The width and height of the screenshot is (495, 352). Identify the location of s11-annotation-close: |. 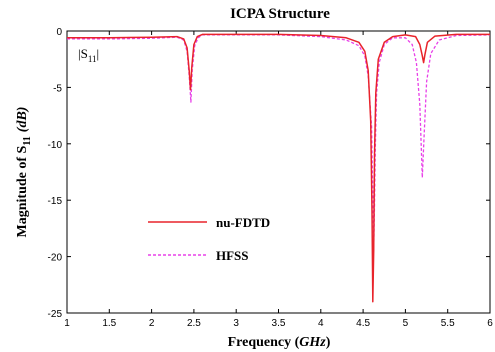
(98, 53).